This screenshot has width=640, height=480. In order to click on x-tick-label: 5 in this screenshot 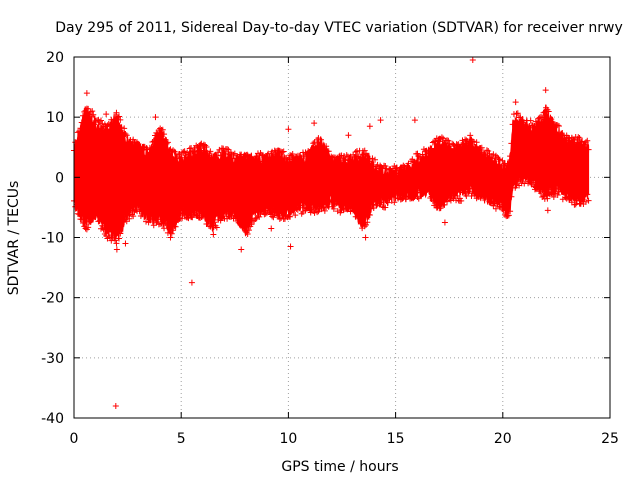, I will do `click(181, 439)`.